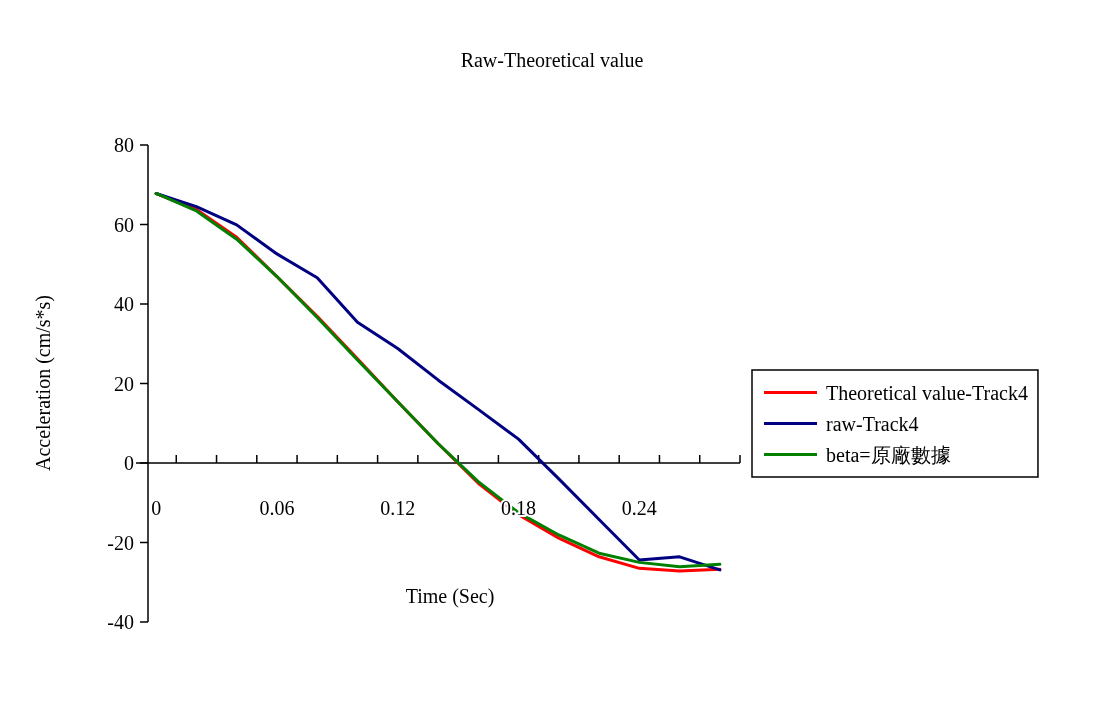 This screenshot has width=1104, height=720. What do you see at coordinates (124, 224) in the screenshot?
I see `y-tick-label: 60` at bounding box center [124, 224].